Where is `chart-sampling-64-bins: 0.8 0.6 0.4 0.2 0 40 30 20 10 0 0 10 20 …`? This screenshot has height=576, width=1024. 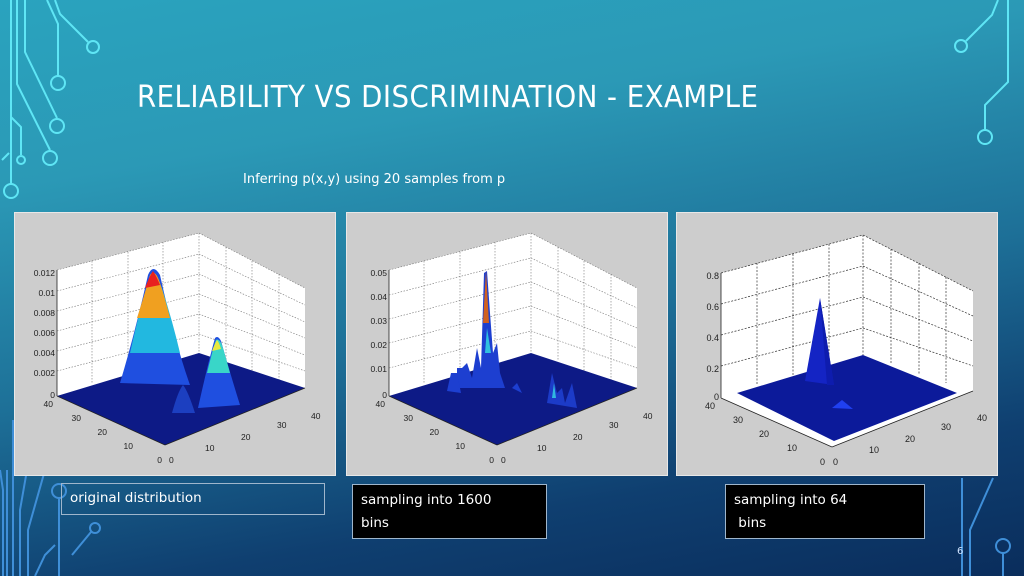 chart-sampling-64-bins: 0.8 0.6 0.4 0.2 0 40 30 20 10 0 0 10 20 … is located at coordinates (837, 344).